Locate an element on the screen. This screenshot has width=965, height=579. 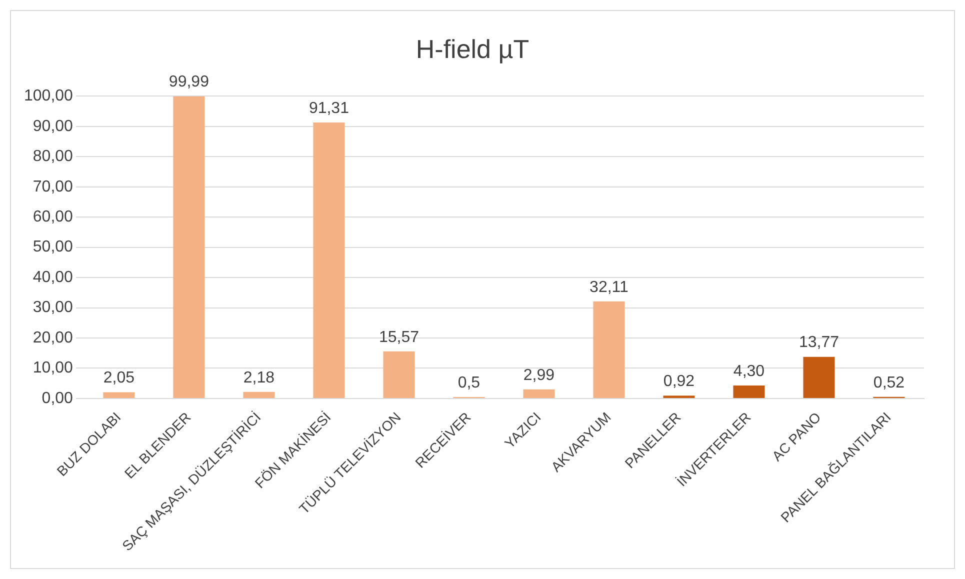
data-label: 99,99 is located at coordinates (189, 82).